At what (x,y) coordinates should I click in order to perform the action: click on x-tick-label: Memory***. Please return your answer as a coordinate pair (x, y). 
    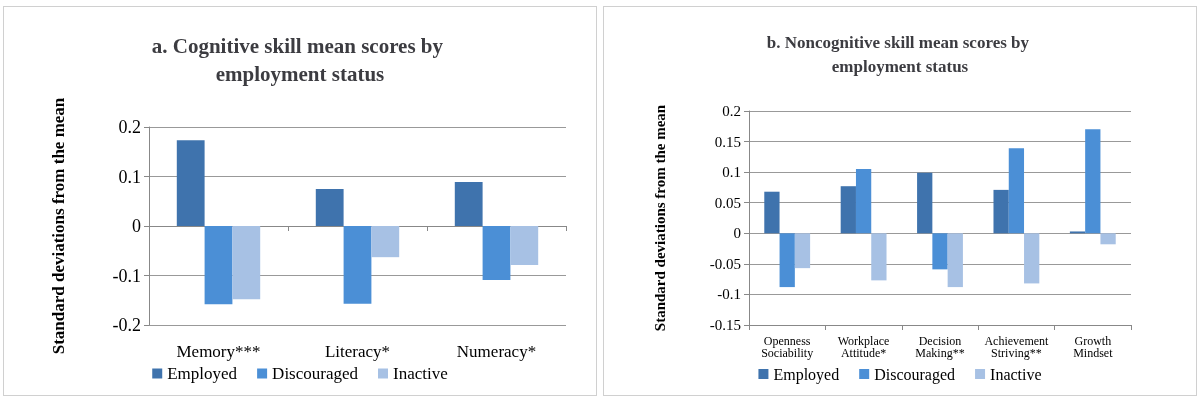
    Looking at the image, I should click on (218, 351).